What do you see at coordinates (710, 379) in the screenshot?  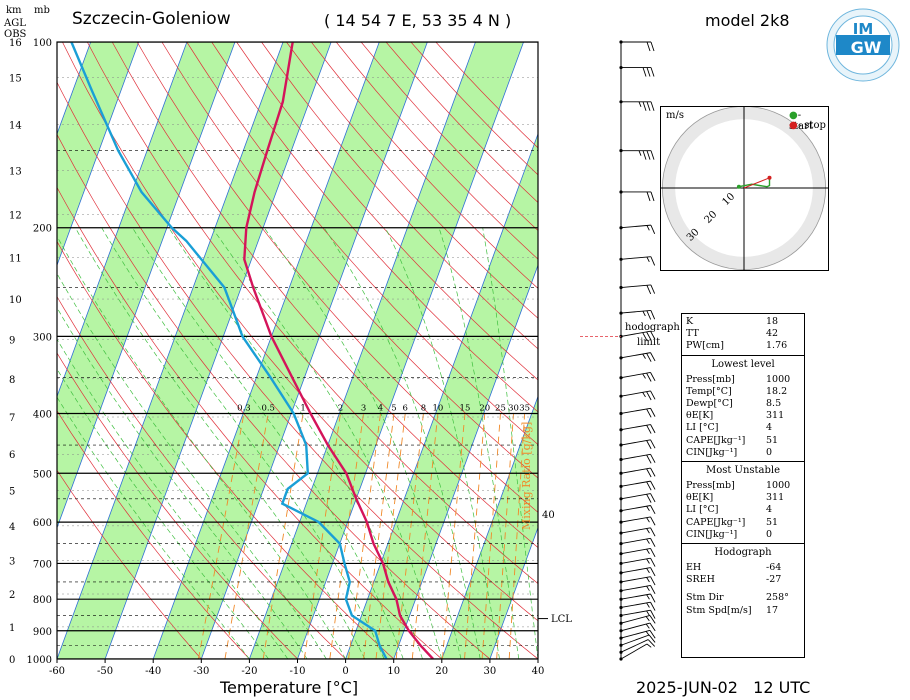 I see `lowest-level-index-key: Press[mb]` at bounding box center [710, 379].